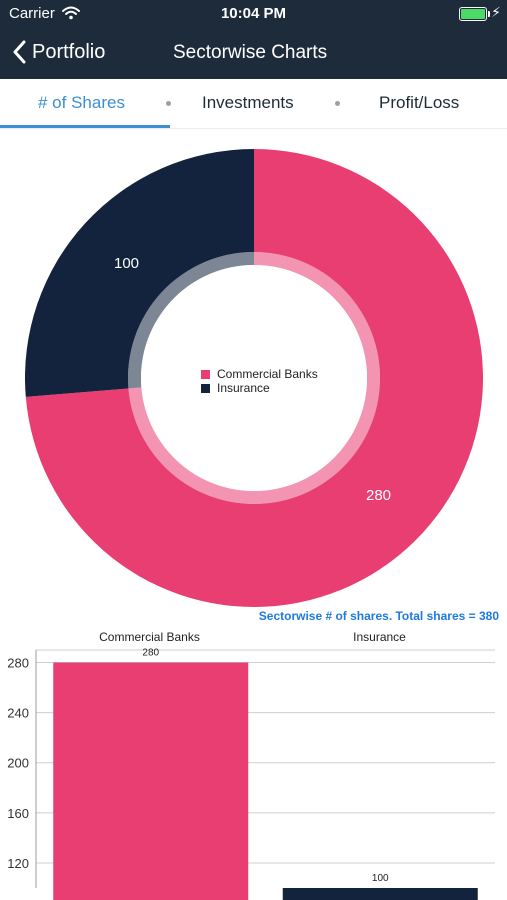 The image size is (507, 900). I want to click on wifi-icon, so click(71, 13).